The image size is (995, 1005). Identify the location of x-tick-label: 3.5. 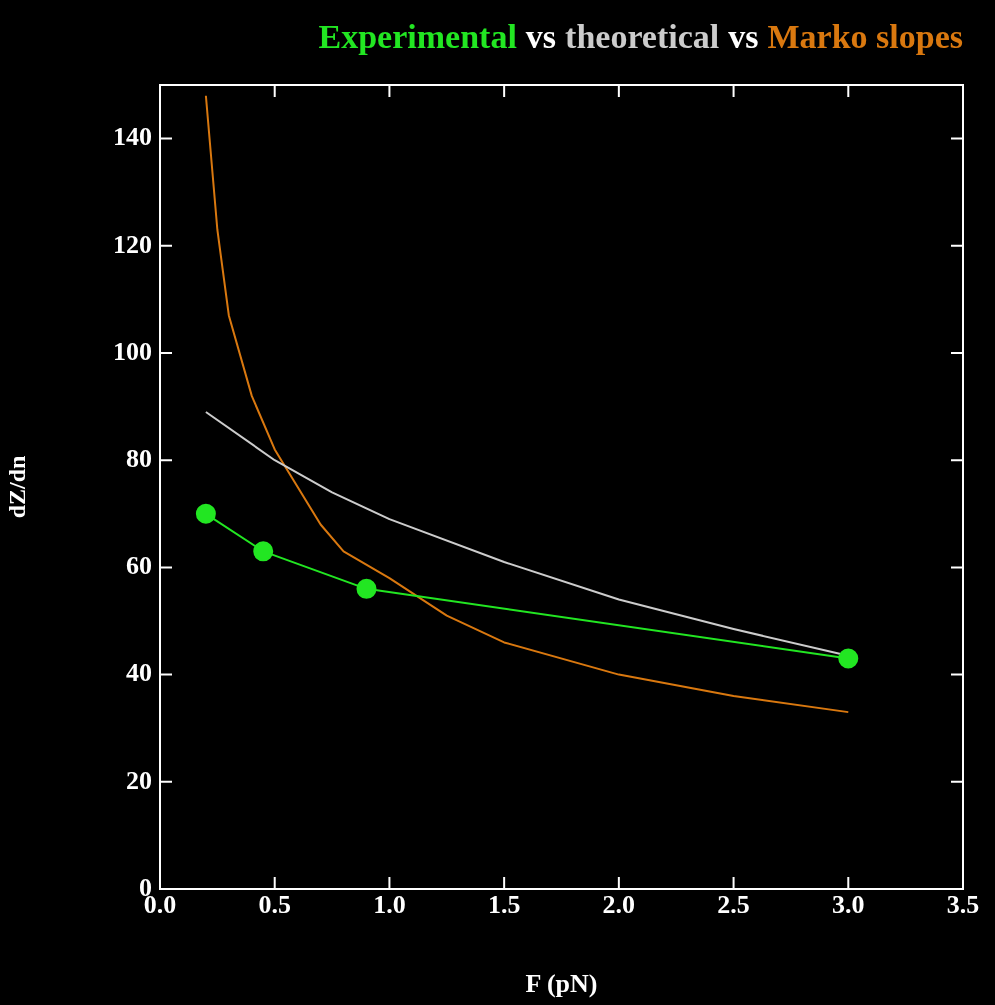
(963, 905).